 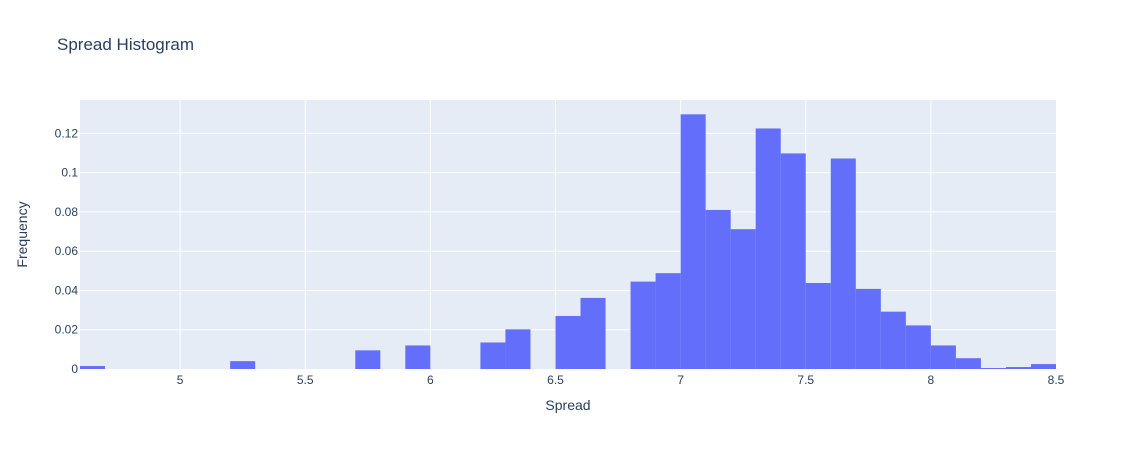 I want to click on x-tick-label: 7, so click(x=680, y=380).